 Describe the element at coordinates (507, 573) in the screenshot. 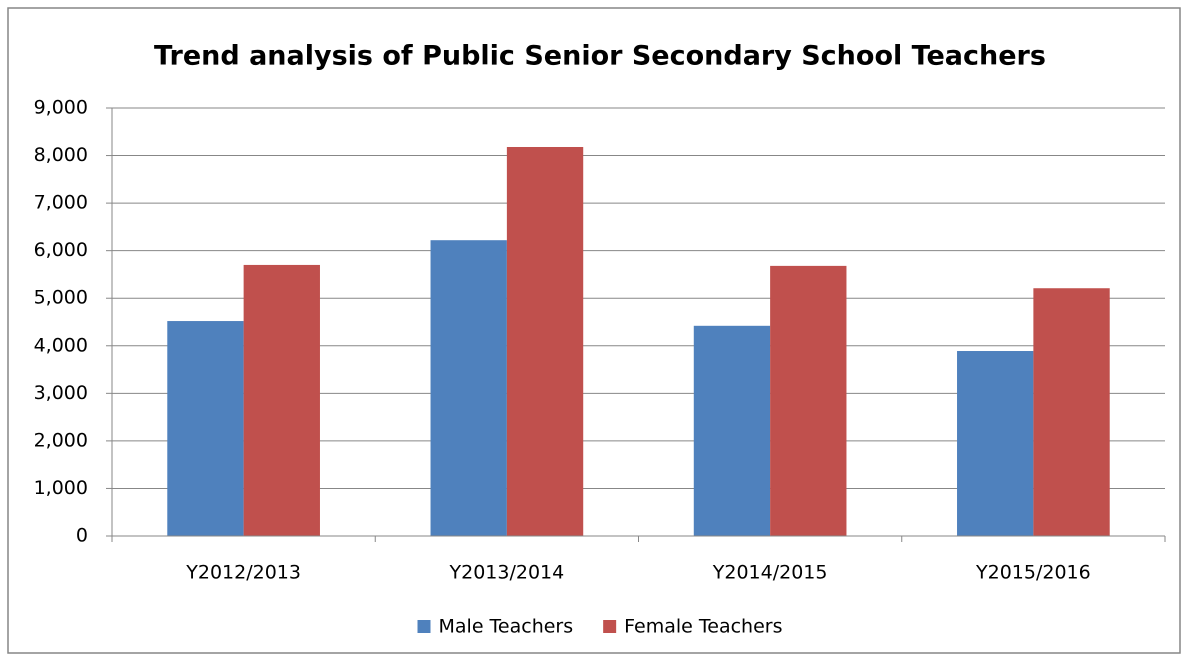

I see `x-tick-label: Y2013/2014` at that location.